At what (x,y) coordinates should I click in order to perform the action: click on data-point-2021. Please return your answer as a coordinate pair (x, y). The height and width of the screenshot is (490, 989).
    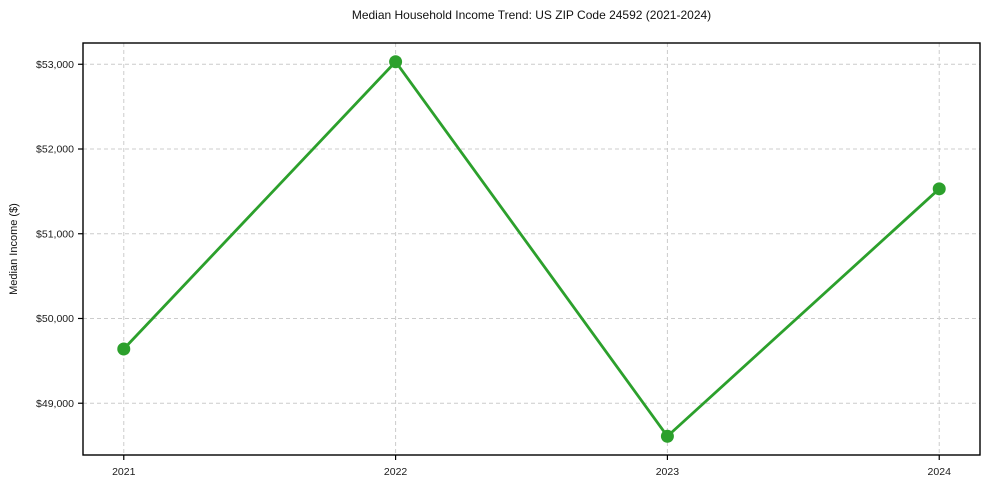
    Looking at the image, I should click on (124, 349).